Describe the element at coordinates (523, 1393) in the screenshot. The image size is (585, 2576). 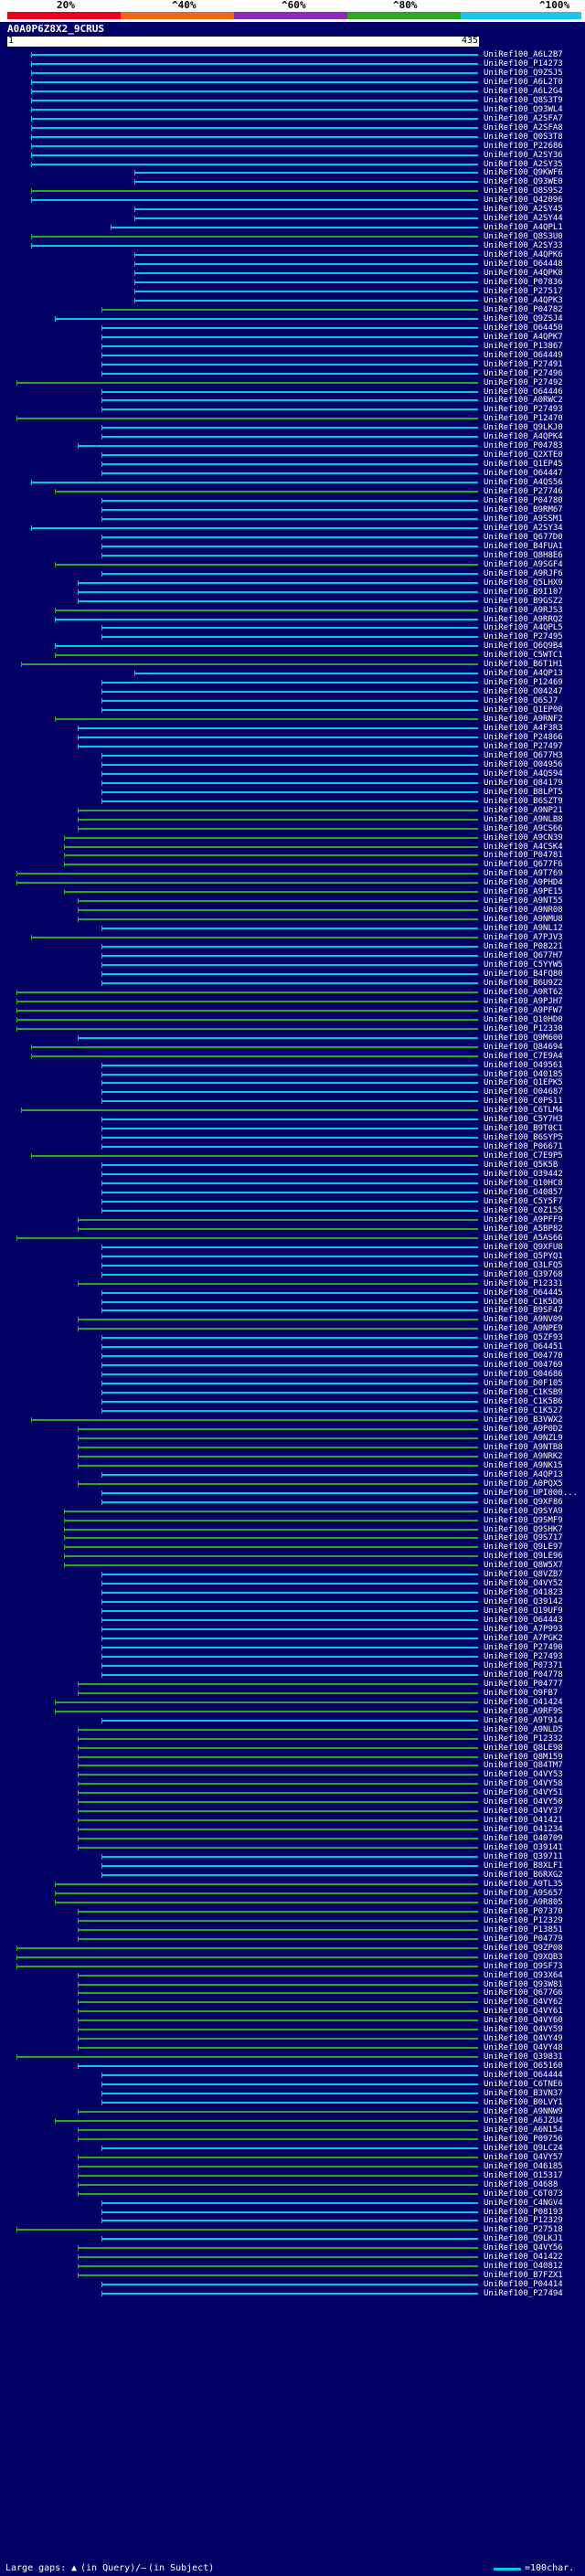
I see `hit-label: UniRef100_C1KSB9` at that location.